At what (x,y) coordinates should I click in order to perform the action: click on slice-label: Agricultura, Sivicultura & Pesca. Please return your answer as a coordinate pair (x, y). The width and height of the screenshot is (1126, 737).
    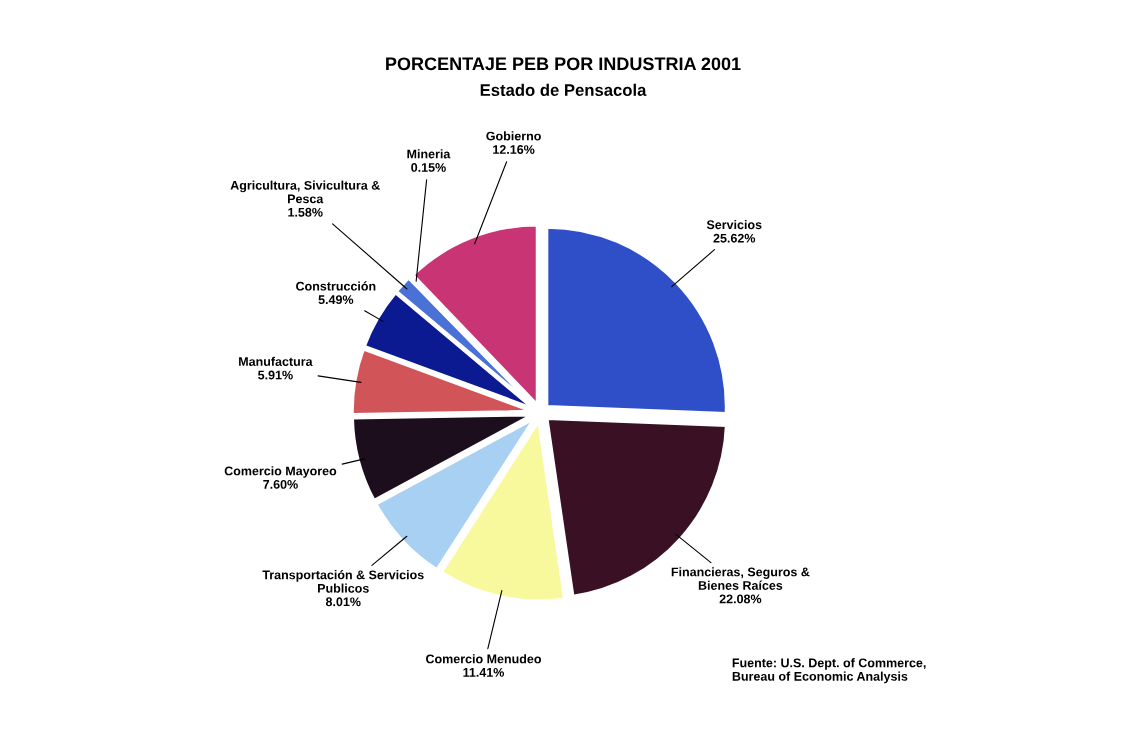
    Looking at the image, I should click on (305, 192).